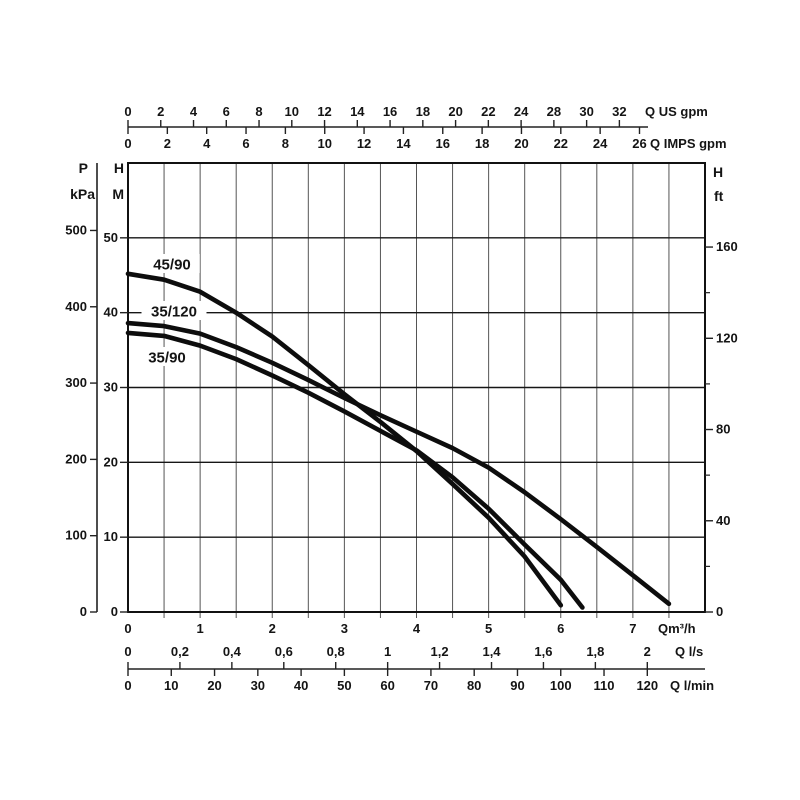  What do you see at coordinates (258, 111) in the screenshot?
I see `us-gpm-tick-label: 8` at bounding box center [258, 111].